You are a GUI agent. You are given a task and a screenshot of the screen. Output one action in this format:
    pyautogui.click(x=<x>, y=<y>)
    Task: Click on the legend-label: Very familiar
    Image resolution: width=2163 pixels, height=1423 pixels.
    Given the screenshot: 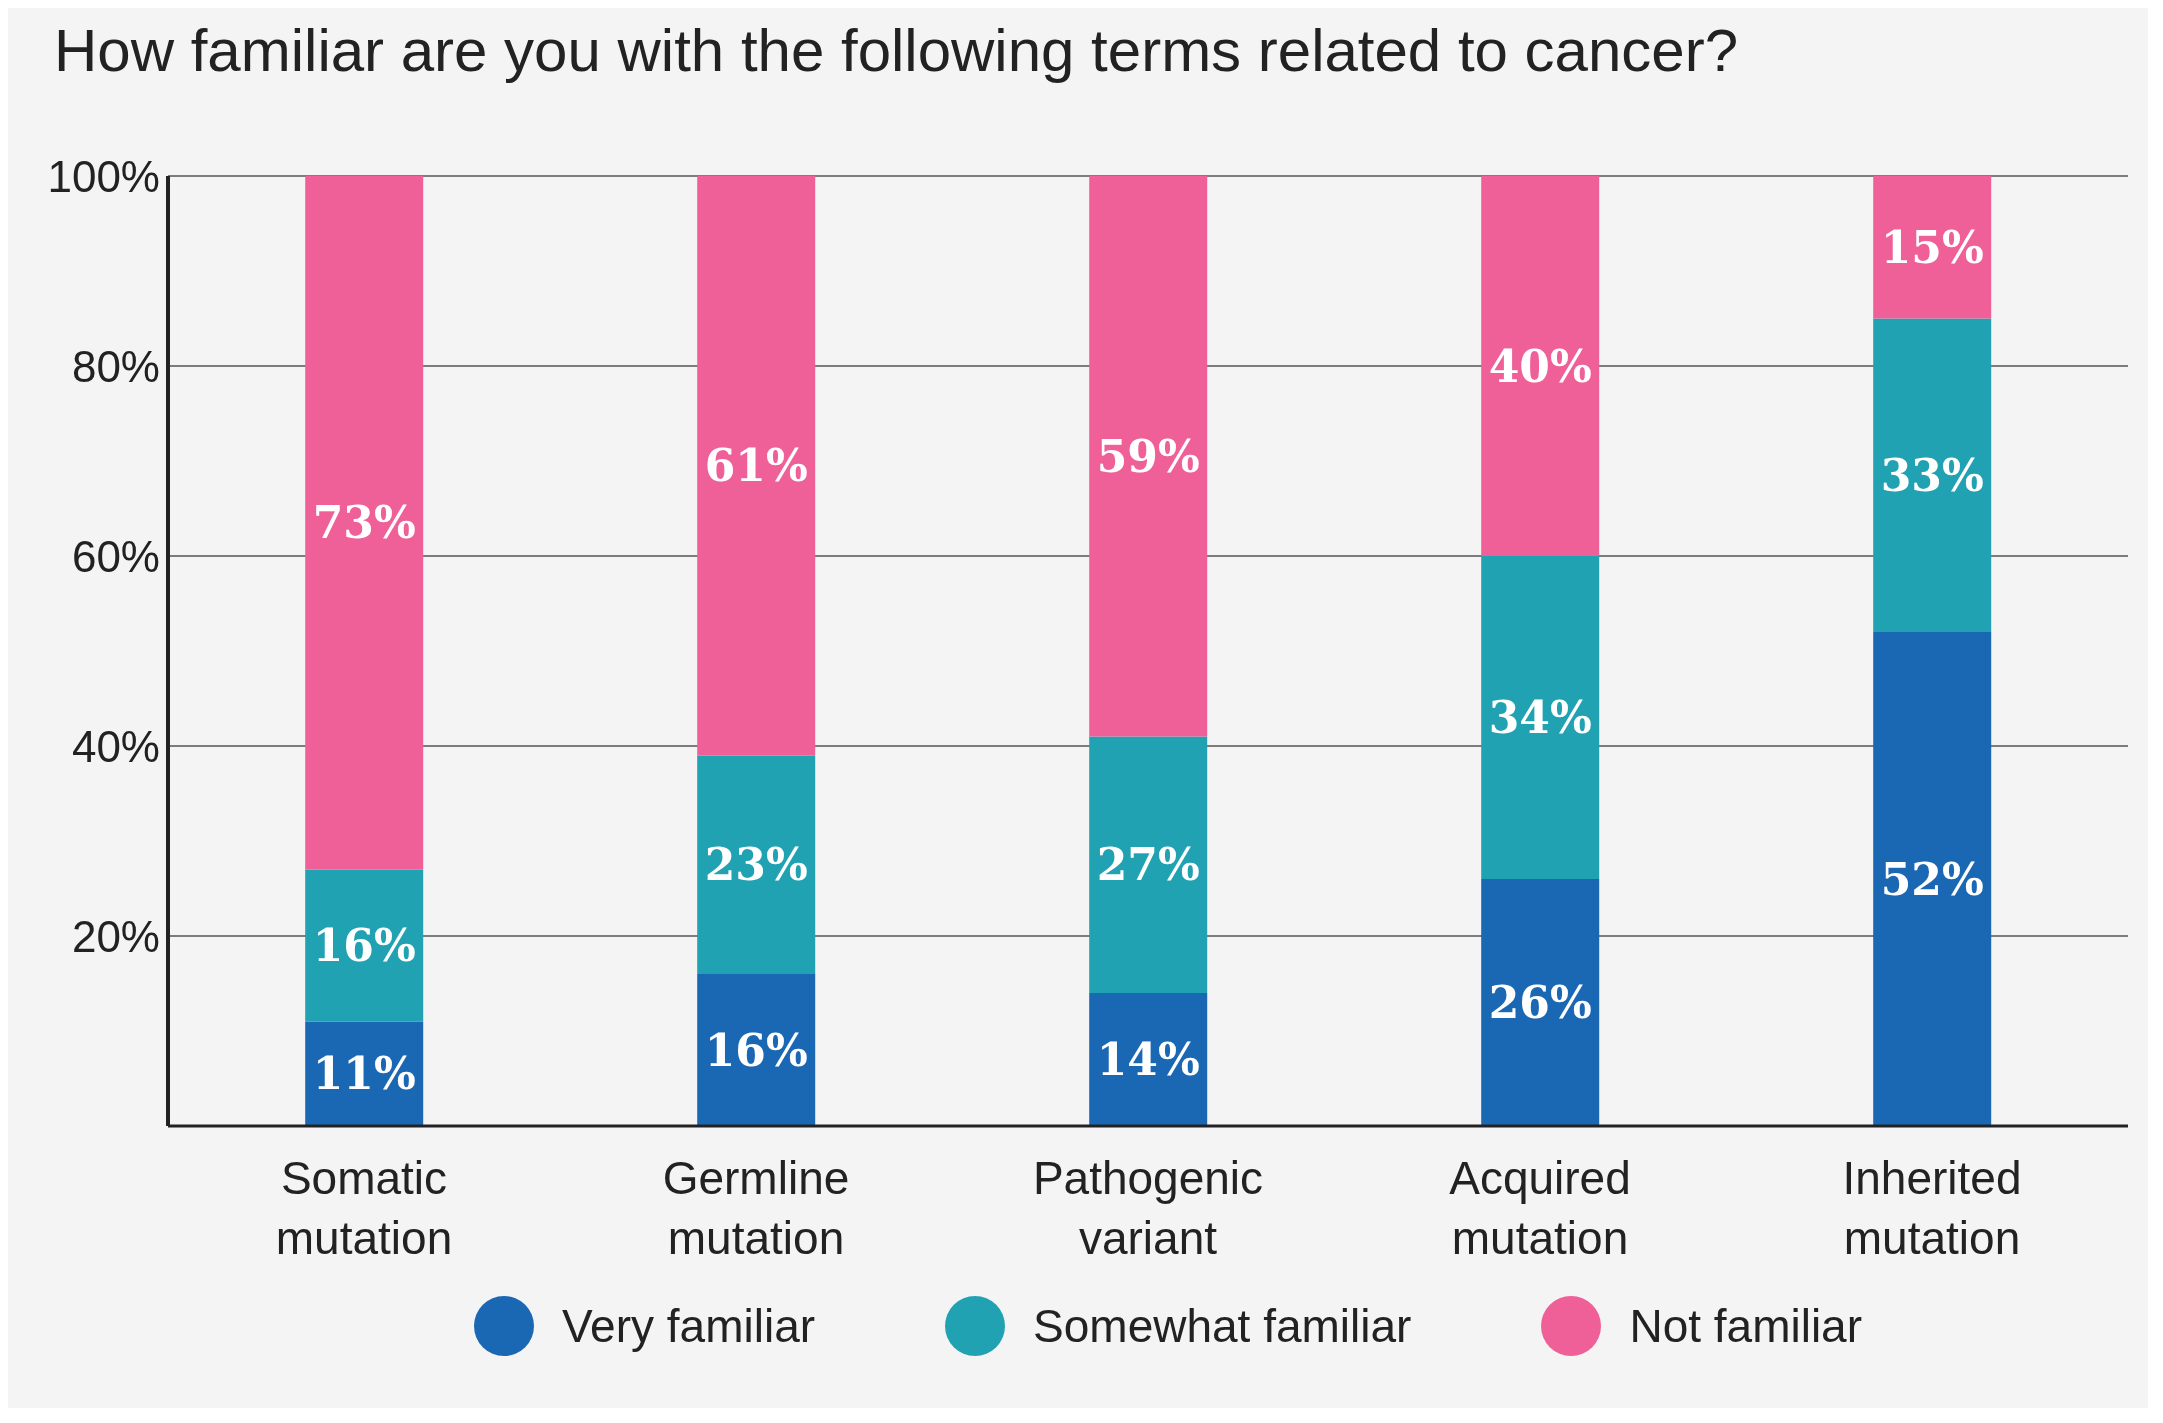 What is the action you would take?
    pyautogui.click(x=688, y=1326)
    